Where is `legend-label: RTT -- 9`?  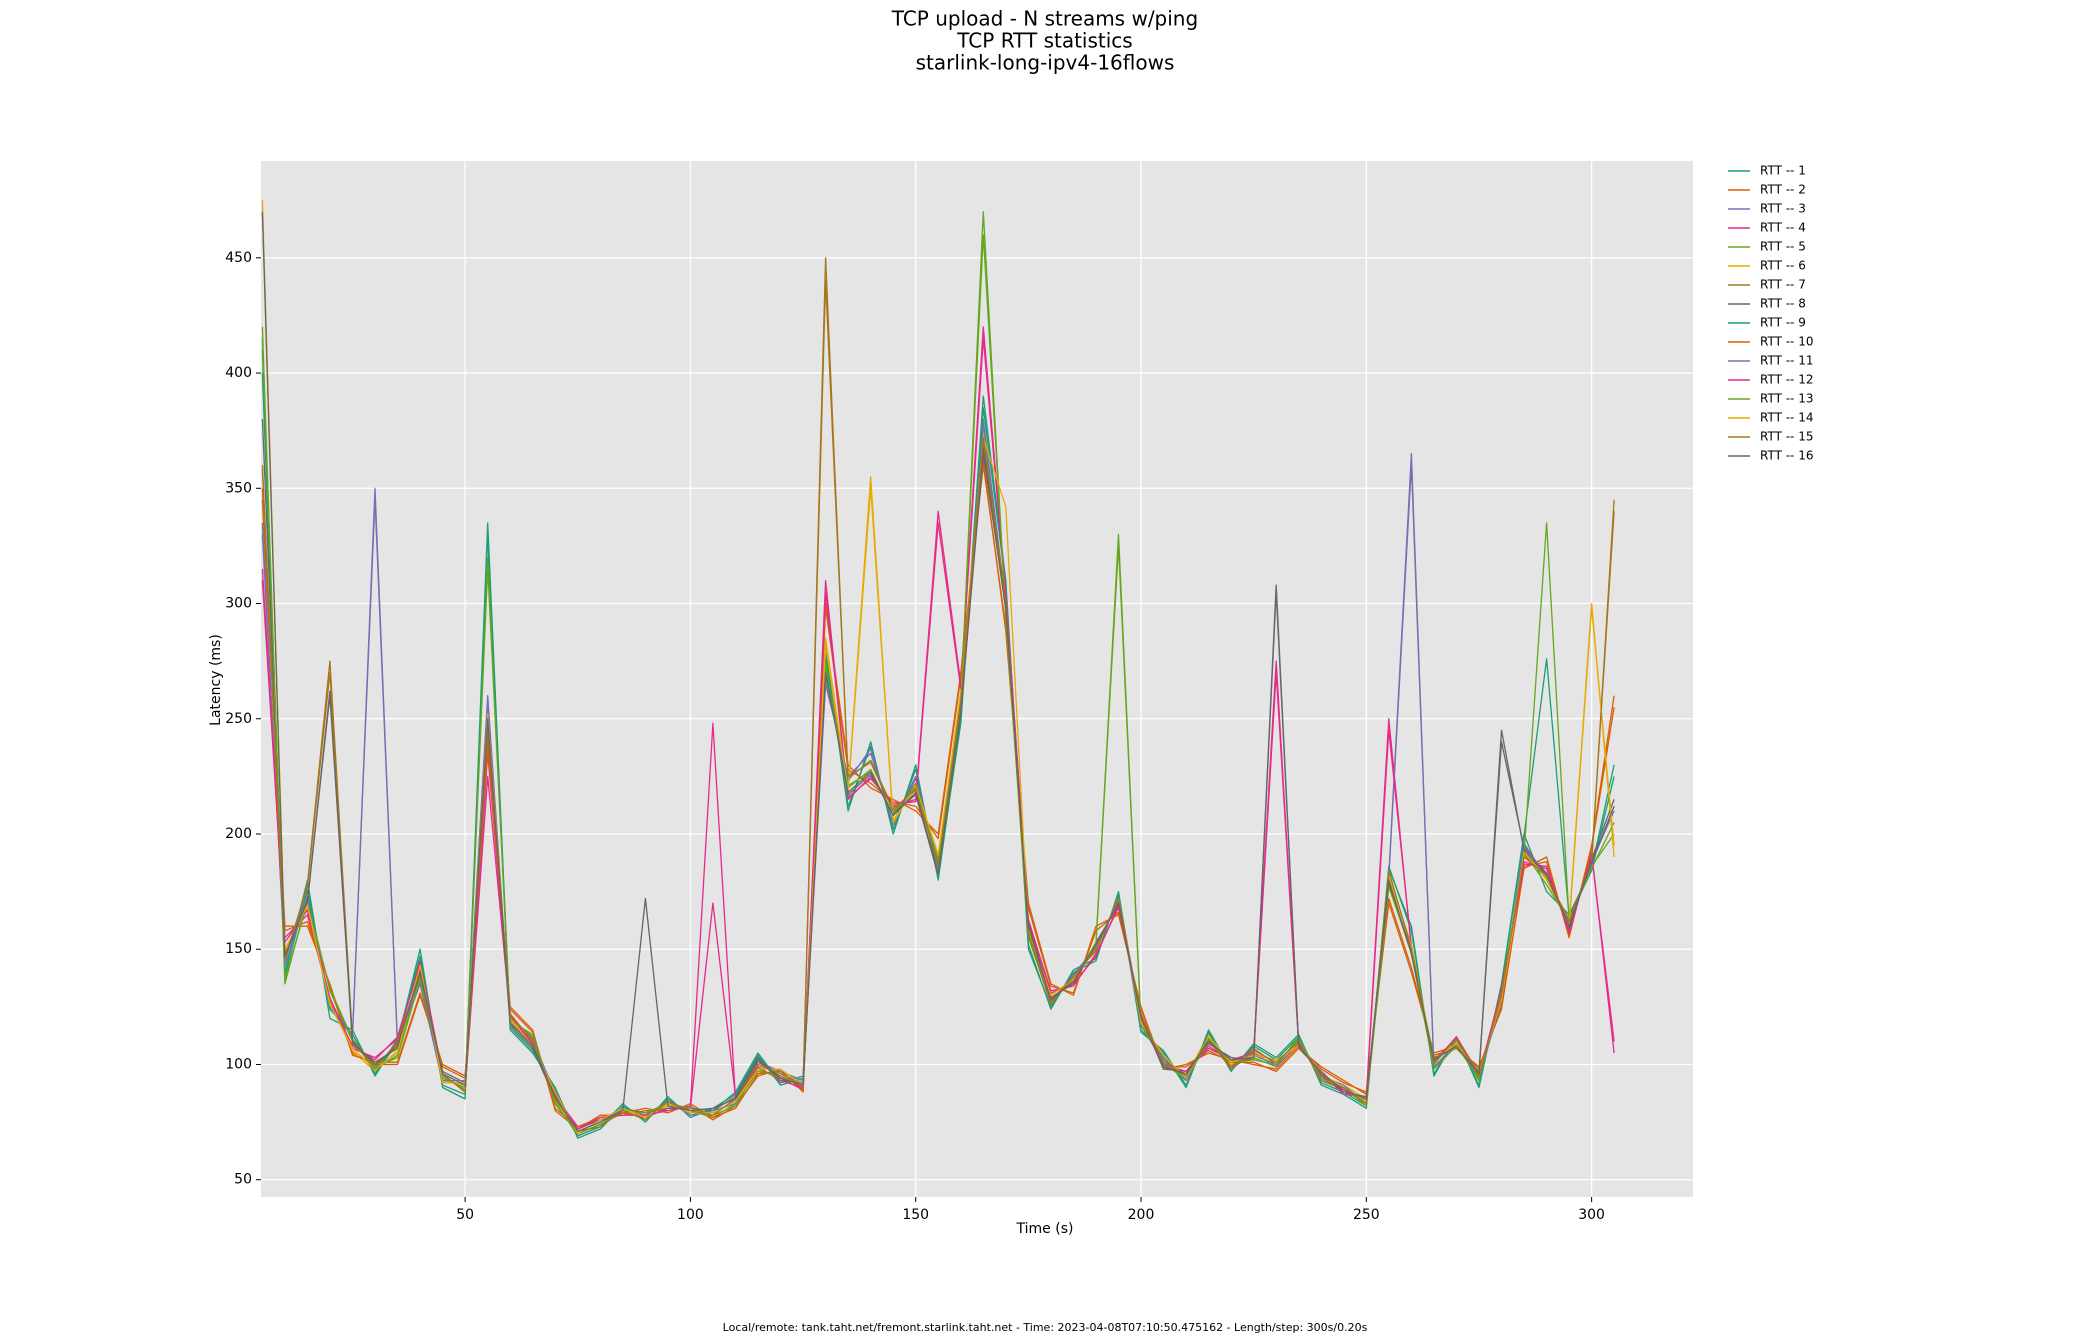 legend-label: RTT -- 9 is located at coordinates (1783, 323).